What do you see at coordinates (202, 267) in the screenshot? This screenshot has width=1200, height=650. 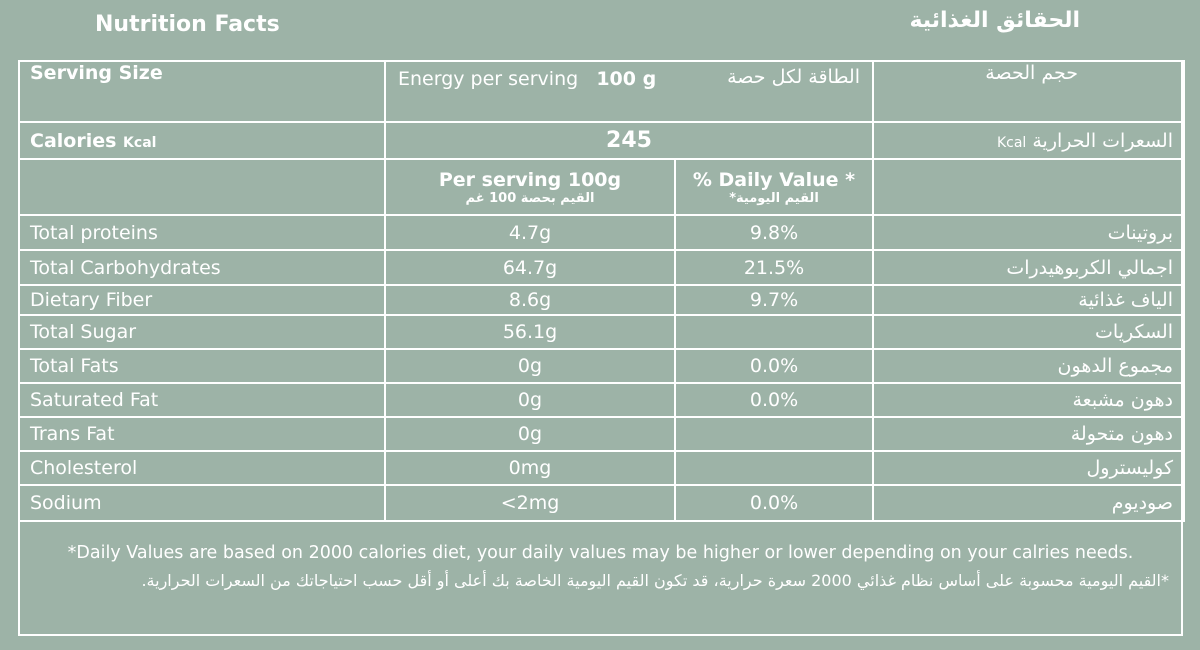 I see `nutrient-name: Total Carbohydrates` at bounding box center [202, 267].